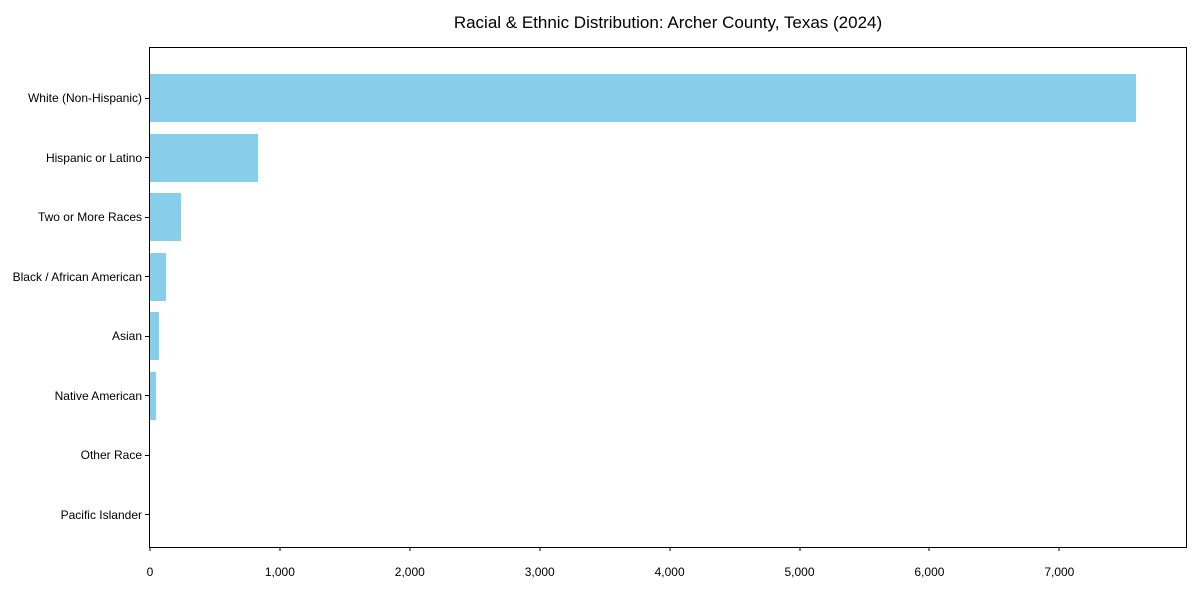 The image size is (1200, 600). What do you see at coordinates (929, 572) in the screenshot?
I see `x-tick-label: 6,000` at bounding box center [929, 572].